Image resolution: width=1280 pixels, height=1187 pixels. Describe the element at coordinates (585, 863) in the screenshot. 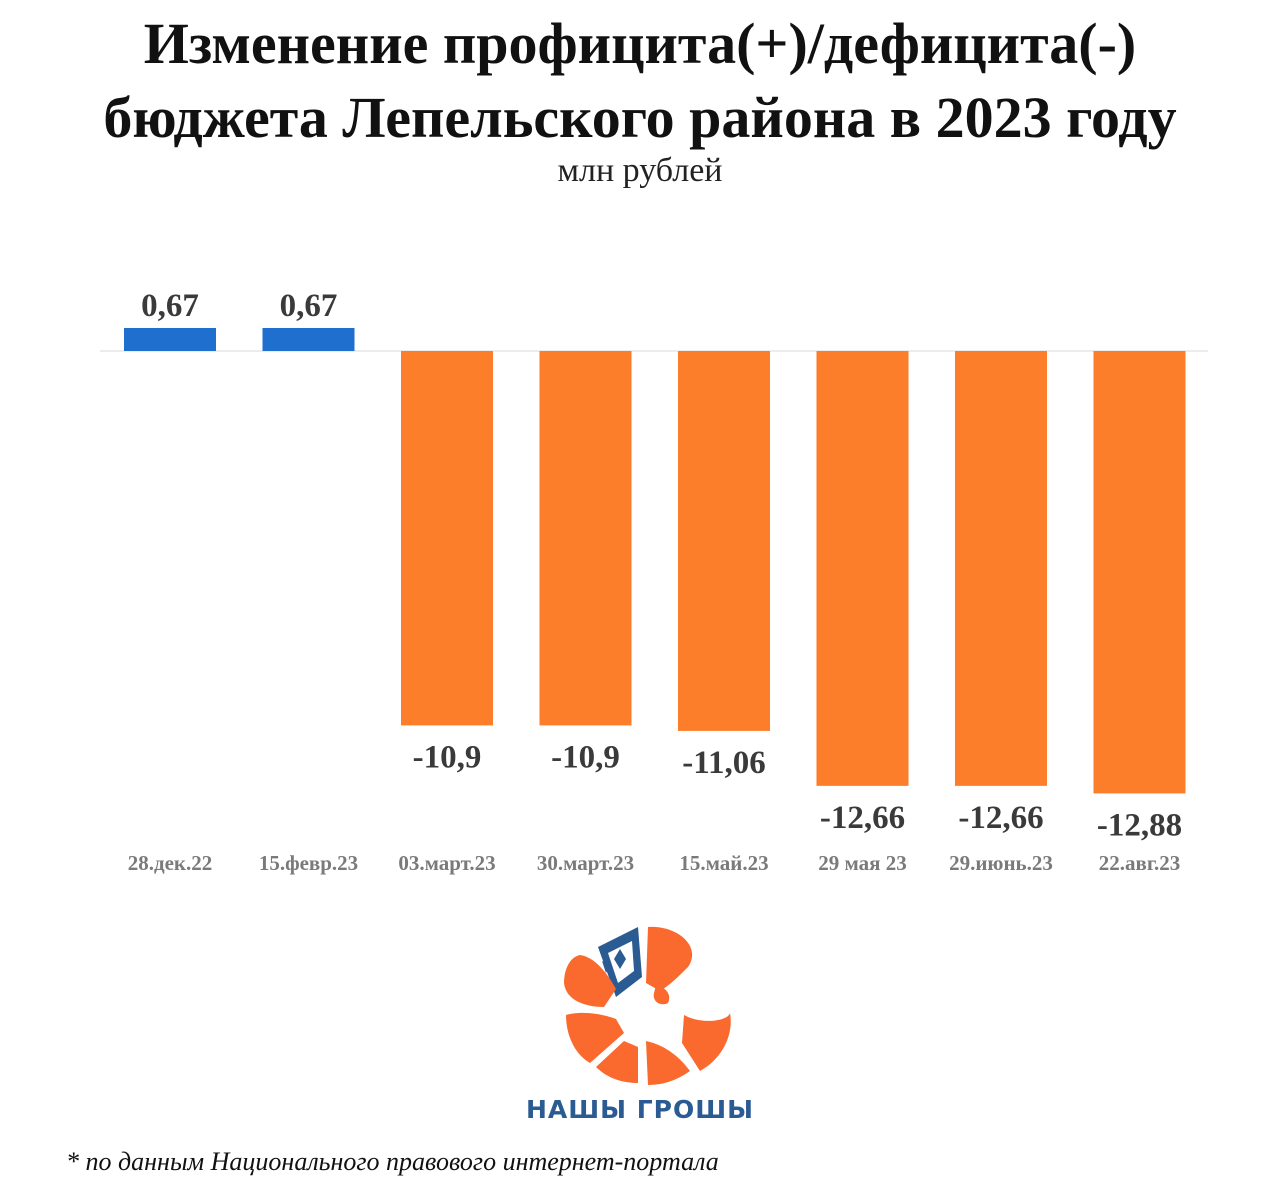

I see `category-label-3: 30.март.23` at that location.